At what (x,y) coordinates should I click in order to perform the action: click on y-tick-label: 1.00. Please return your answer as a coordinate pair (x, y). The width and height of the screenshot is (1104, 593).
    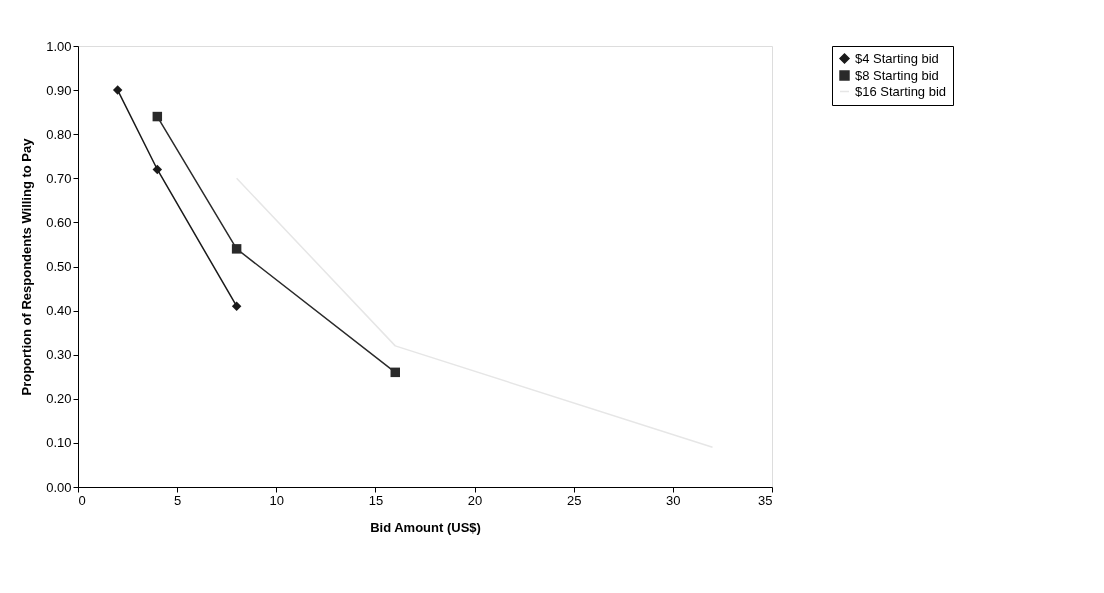
    Looking at the image, I should click on (59, 46).